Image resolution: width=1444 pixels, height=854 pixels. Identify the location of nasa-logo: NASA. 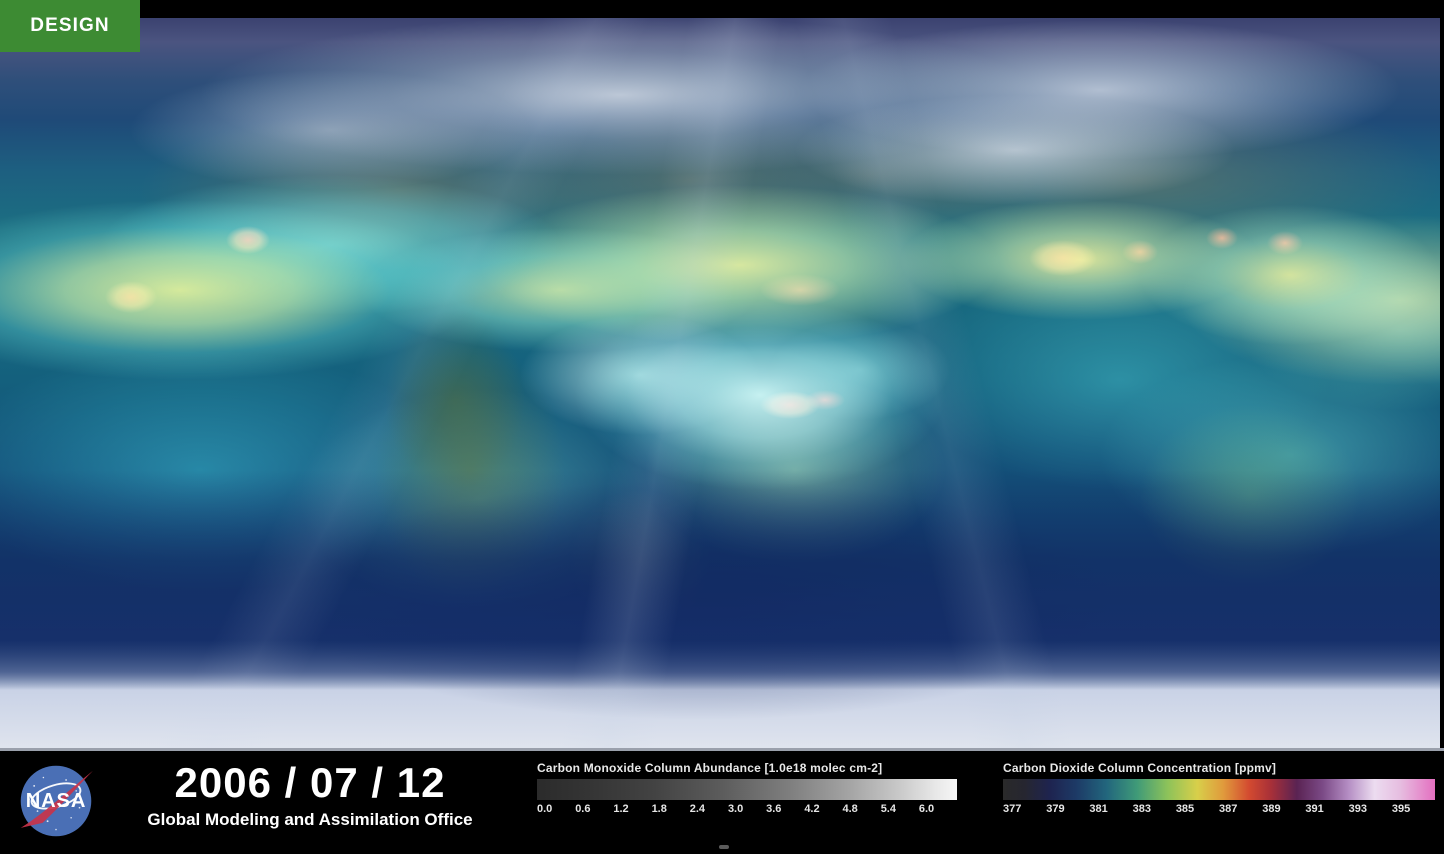
(56, 801).